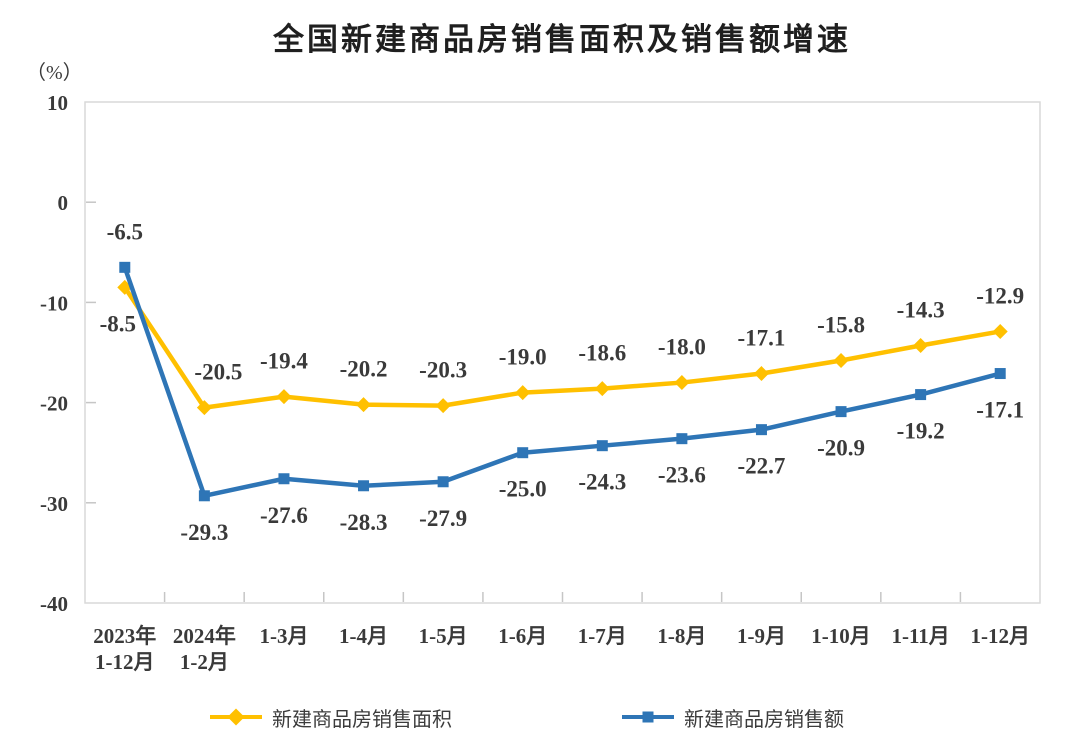 This screenshot has height=755, width=1080. What do you see at coordinates (562, 39) in the screenshot?
I see `chart-title: 全国新建商品房销售面积及销售额增速` at bounding box center [562, 39].